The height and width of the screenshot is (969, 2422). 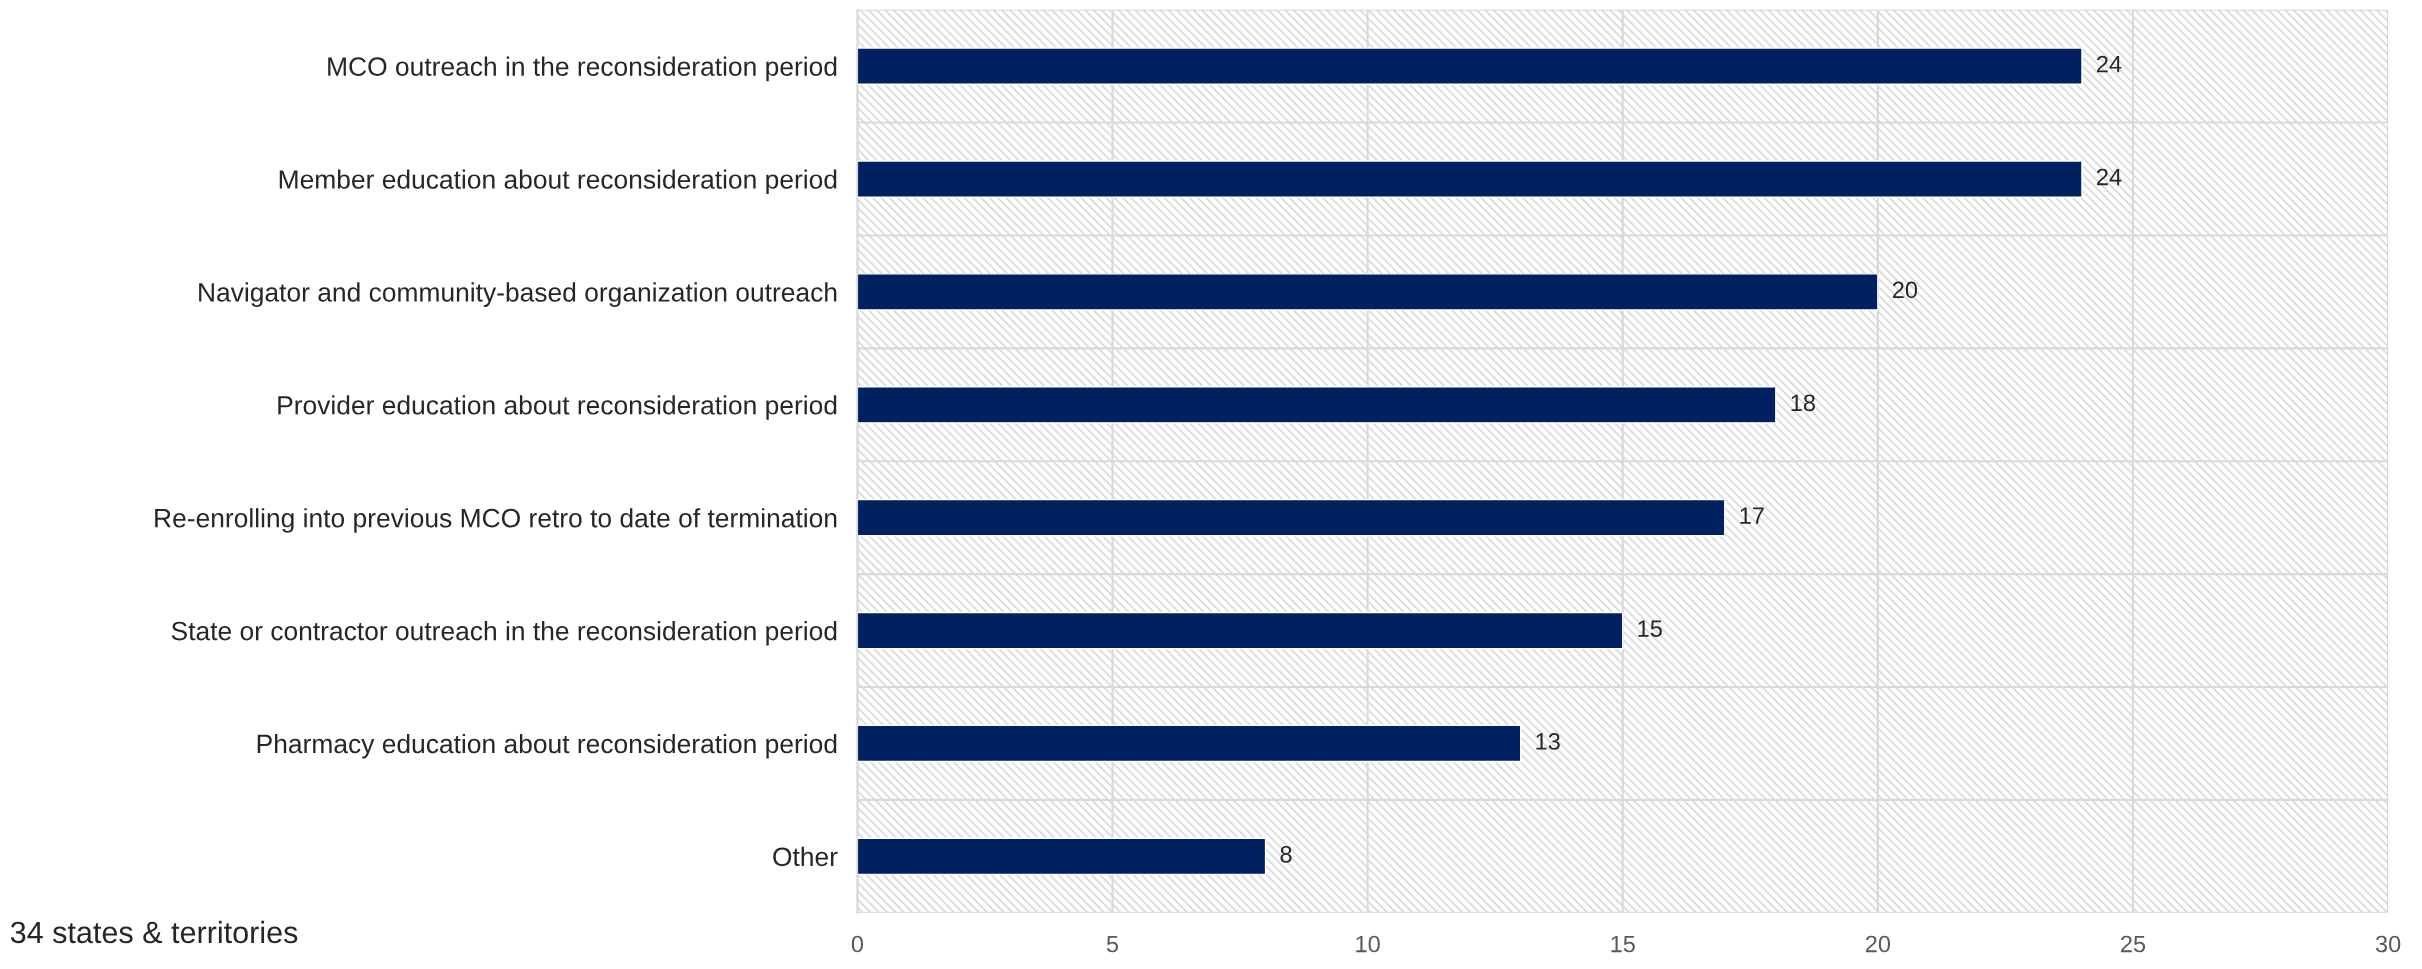 I want to click on data-label: 20, so click(x=1905, y=290).